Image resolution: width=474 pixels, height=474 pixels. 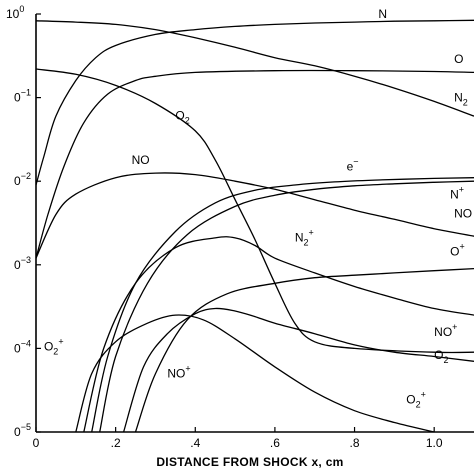 I want to click on y-tick-label-4: 0−4, so click(x=22, y=346).